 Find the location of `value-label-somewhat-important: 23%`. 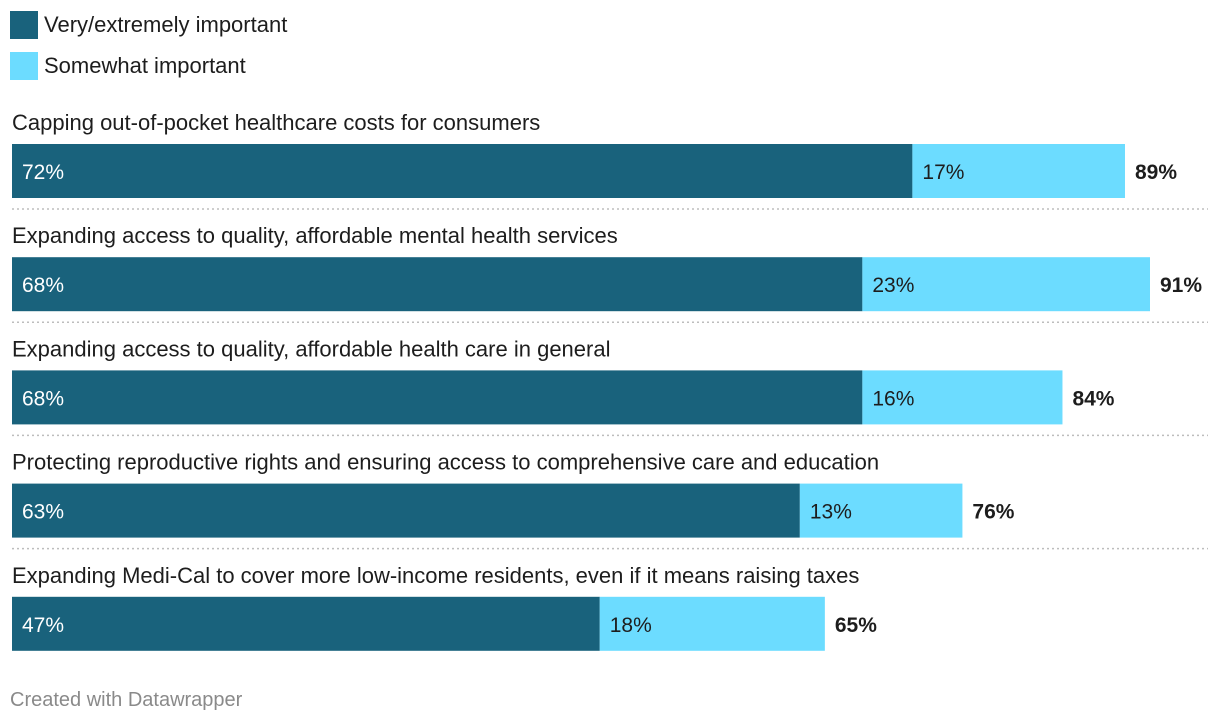

value-label-somewhat-important: 23% is located at coordinates (893, 285).